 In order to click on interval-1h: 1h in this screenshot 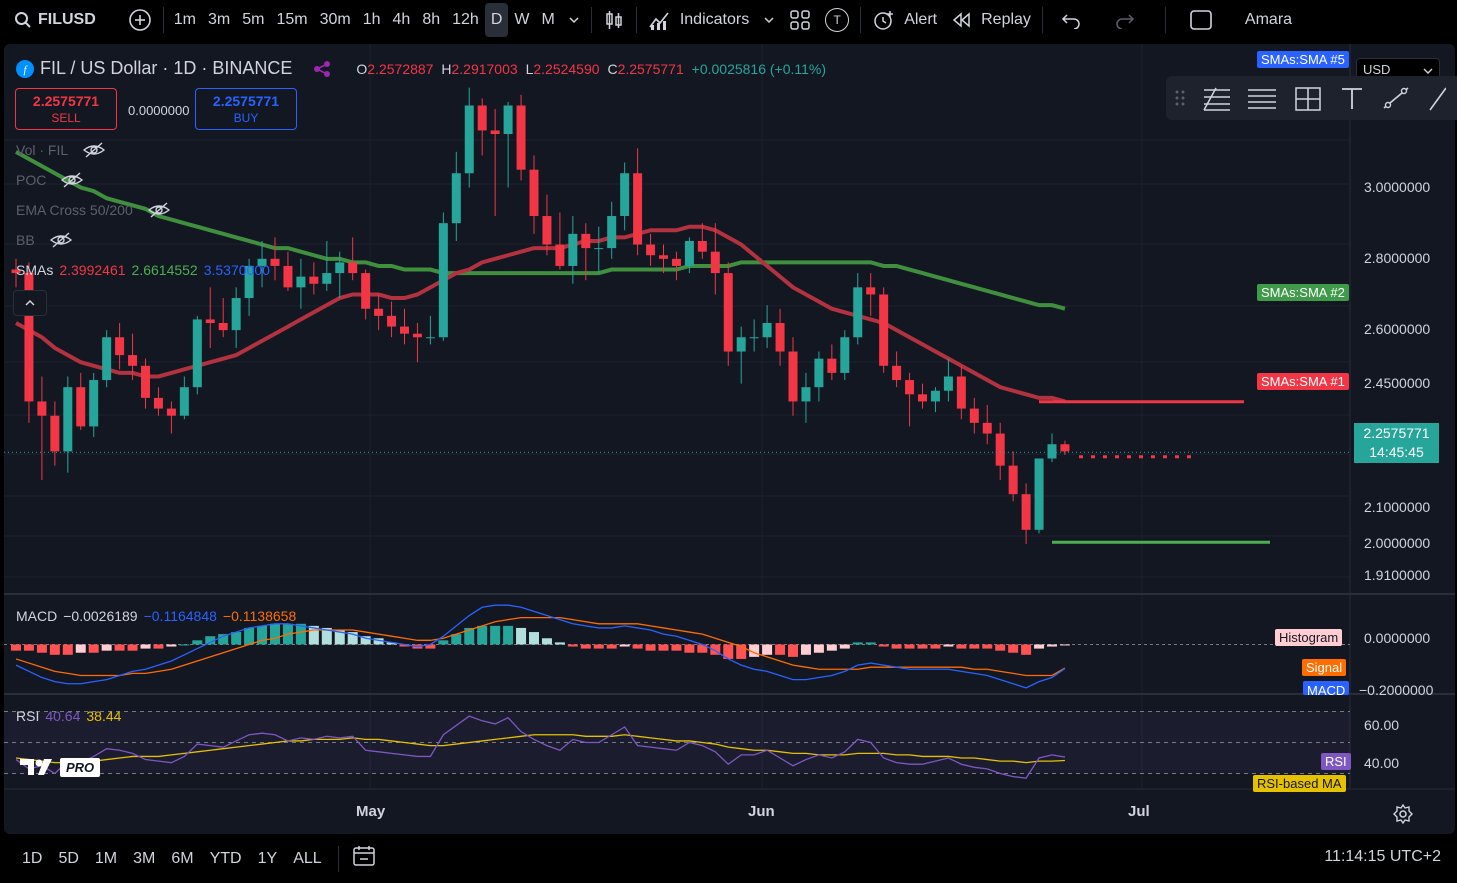, I will do `click(371, 19)`.